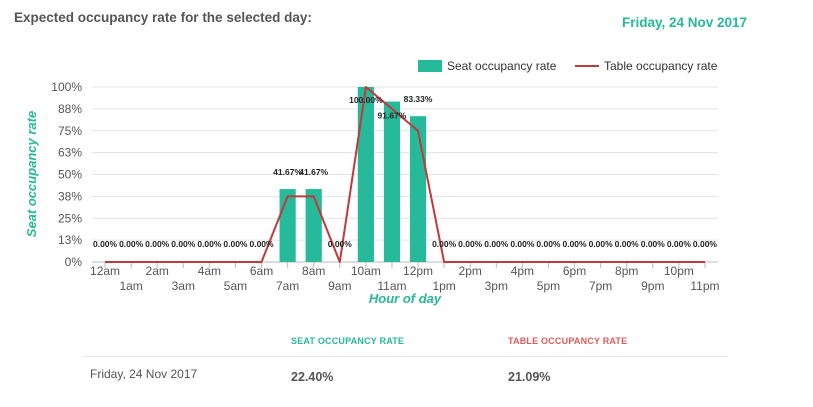  I want to click on x-tick-label: 3am, so click(183, 286).